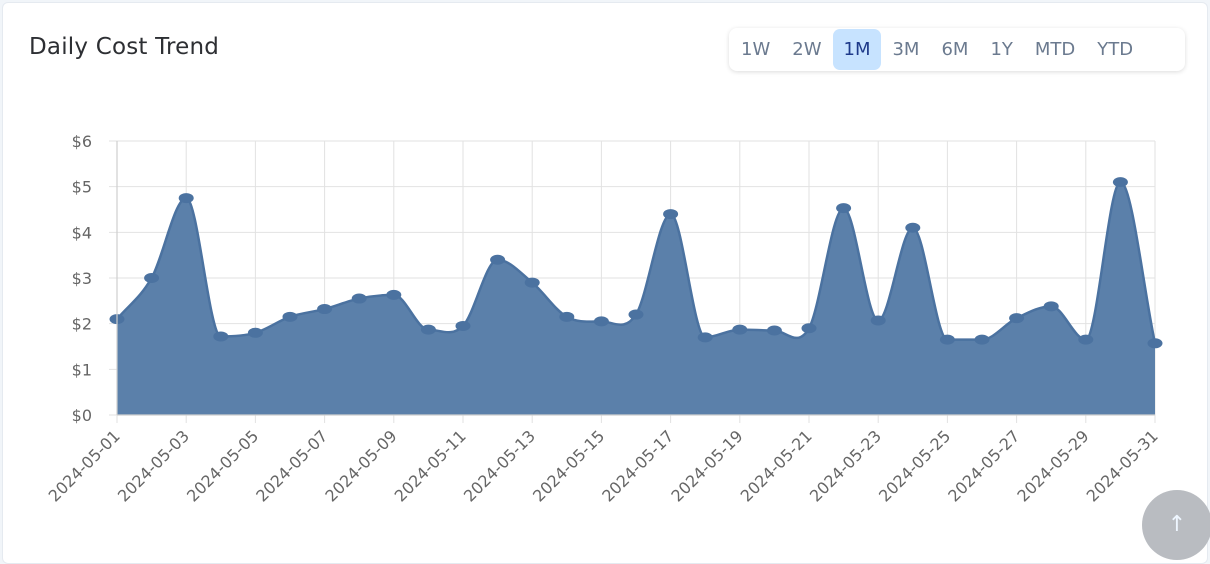  Describe the element at coordinates (82, 415) in the screenshot. I see `y-tick-label: $0` at that location.